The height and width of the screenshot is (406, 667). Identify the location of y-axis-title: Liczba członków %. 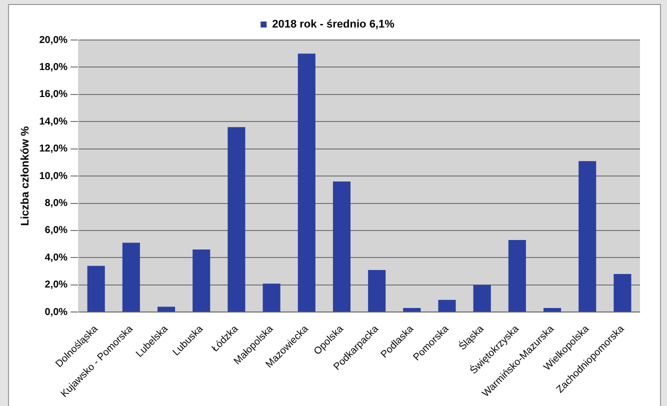
(26, 176).